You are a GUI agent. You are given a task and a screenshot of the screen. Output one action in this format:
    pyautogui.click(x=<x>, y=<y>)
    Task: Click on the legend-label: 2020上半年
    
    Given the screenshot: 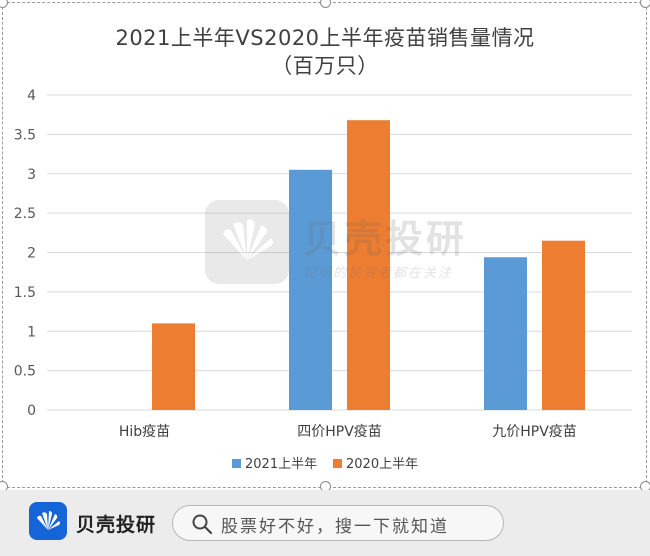 What is the action you would take?
    pyautogui.click(x=382, y=464)
    